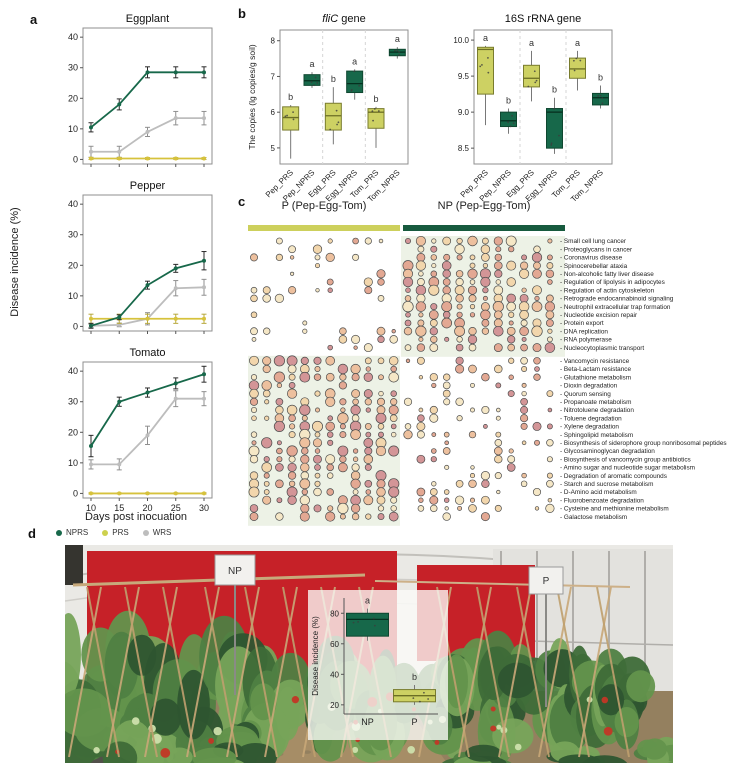 The image size is (754, 776). I want to click on pathway-label: - Nucleocytoplasmic transport, so click(602, 348).